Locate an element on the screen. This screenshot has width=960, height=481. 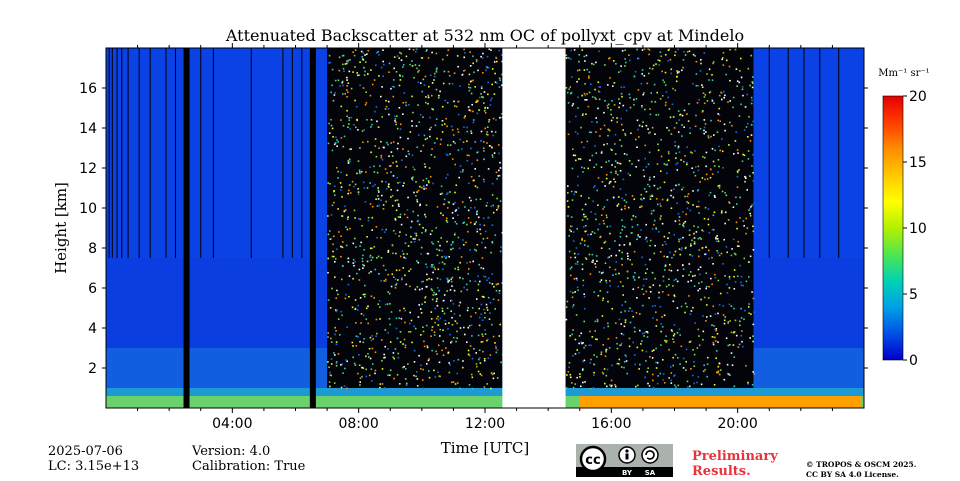
y-tick-label: 14 is located at coordinates (88, 129).